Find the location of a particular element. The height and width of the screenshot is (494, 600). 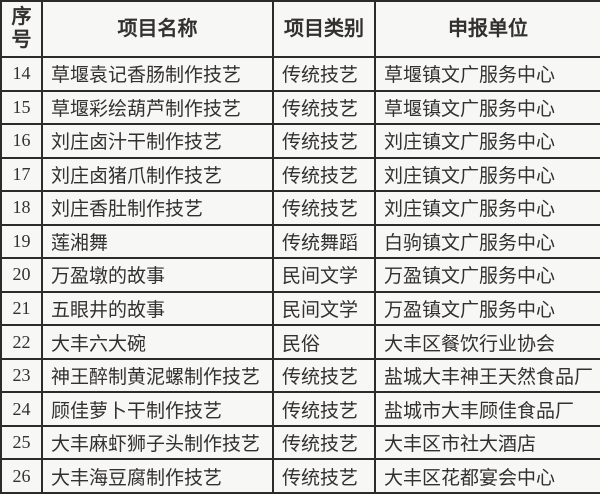

table-row: 14 草堰袁记香肠制作技艺 传统技艺 草堰镇文广服务中心 is located at coordinates (300, 74).